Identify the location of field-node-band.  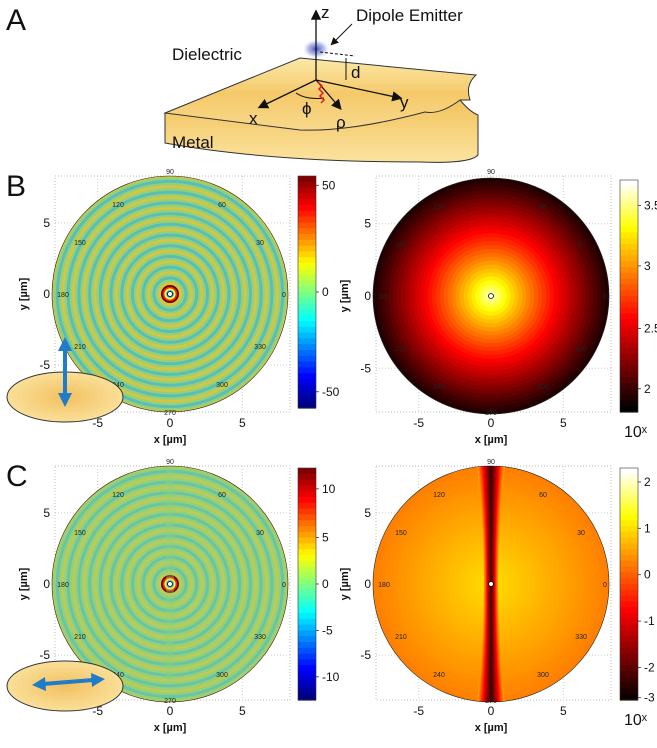
(170, 574).